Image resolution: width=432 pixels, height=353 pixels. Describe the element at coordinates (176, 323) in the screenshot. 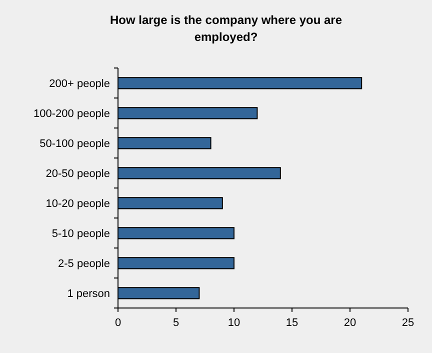

I see `x-tick-label: 5` at that location.